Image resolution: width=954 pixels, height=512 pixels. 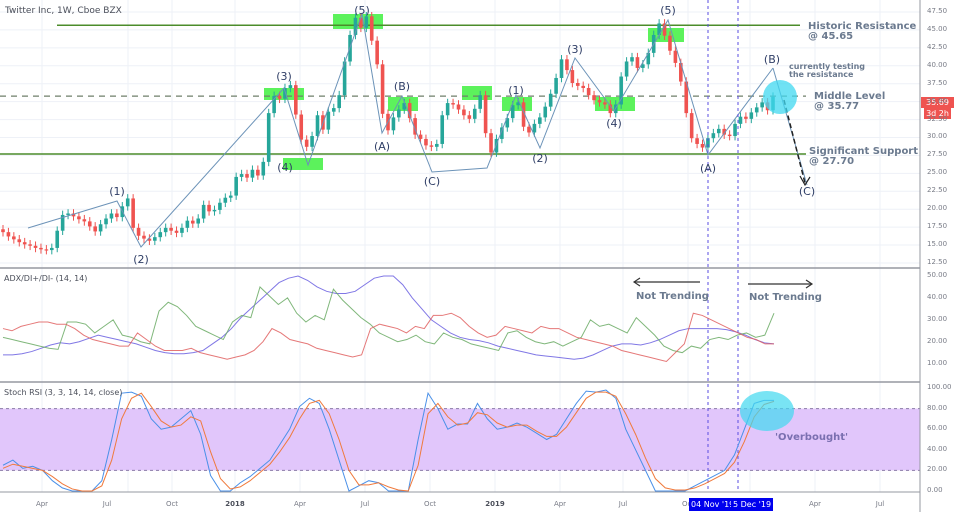 I want to click on date-tag-dec-2019: 5 Dec '19, so click(x=752, y=504).